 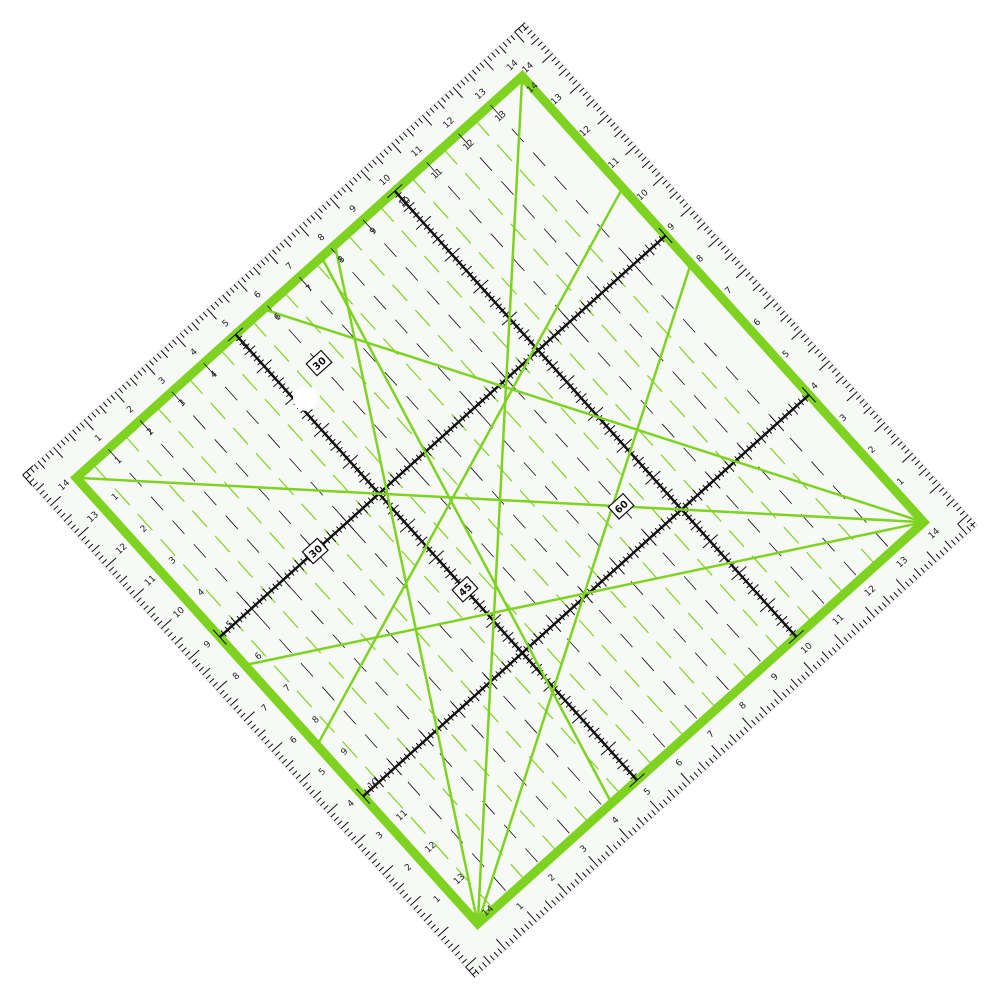 What do you see at coordinates (437, 899) in the screenshot?
I see `edge-number: 1` at bounding box center [437, 899].